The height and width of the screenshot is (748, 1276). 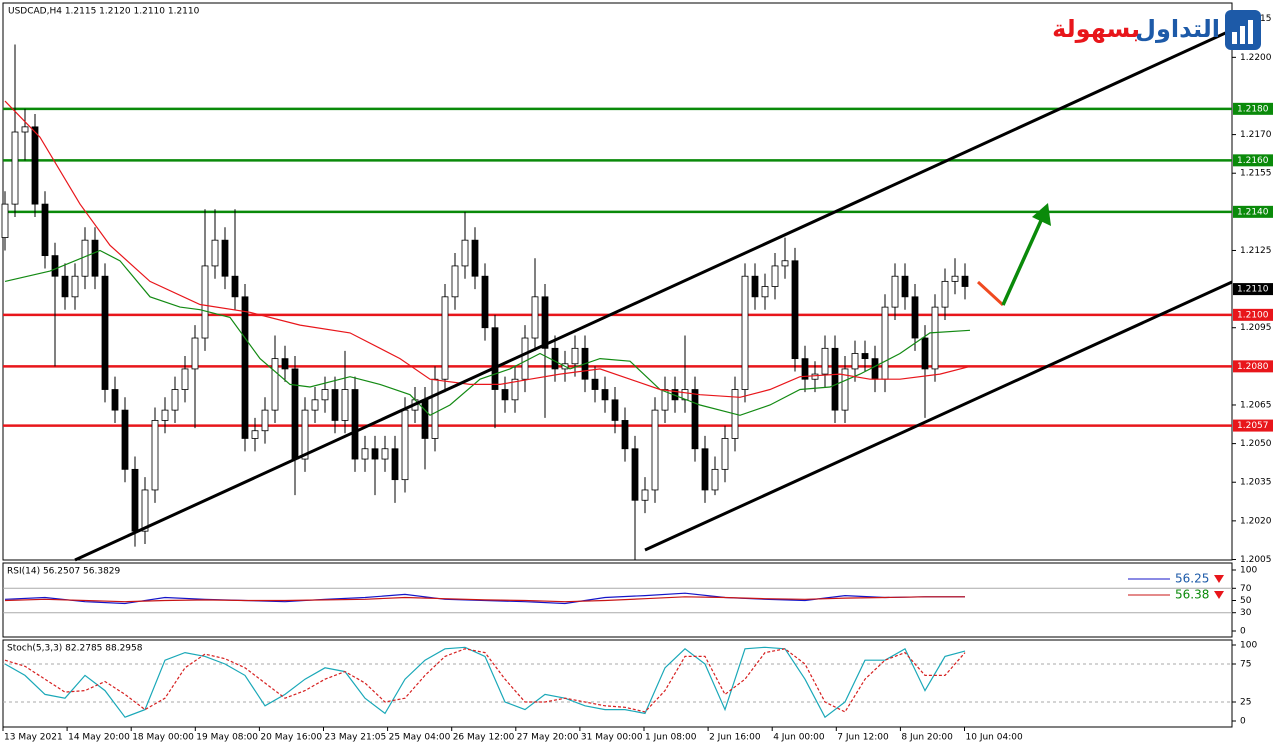 What do you see at coordinates (484, 738) in the screenshot?
I see `x-tick-label: 26 May 12:00` at bounding box center [484, 738].